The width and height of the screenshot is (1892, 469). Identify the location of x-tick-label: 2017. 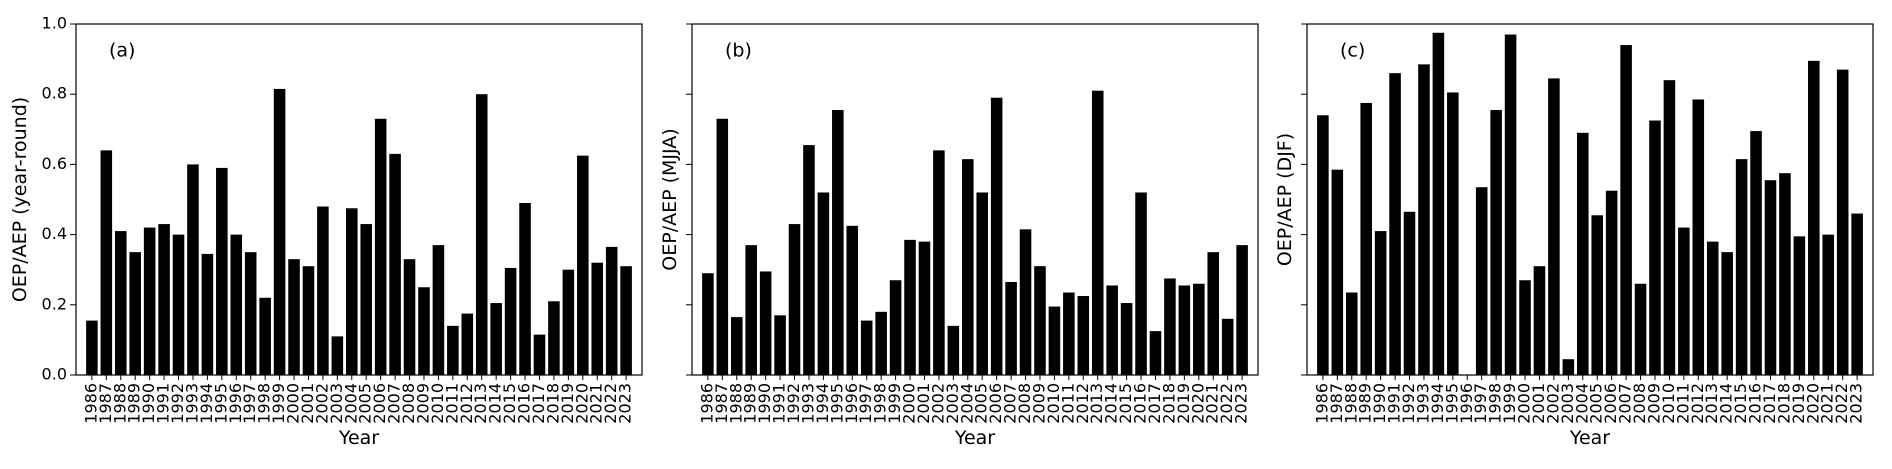
(1769, 403).